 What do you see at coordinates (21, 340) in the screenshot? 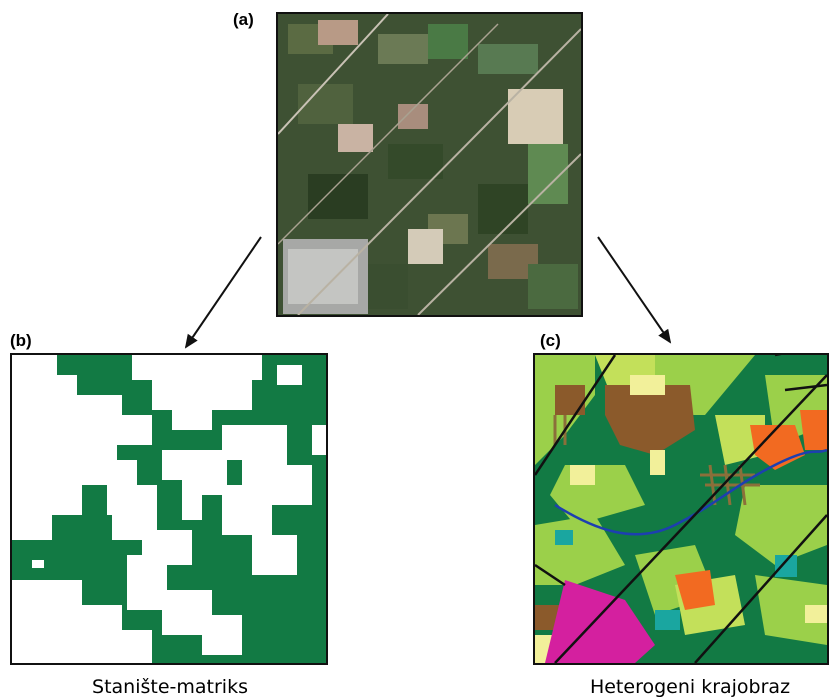
I see `panel-b-label: (b)` at bounding box center [21, 340].